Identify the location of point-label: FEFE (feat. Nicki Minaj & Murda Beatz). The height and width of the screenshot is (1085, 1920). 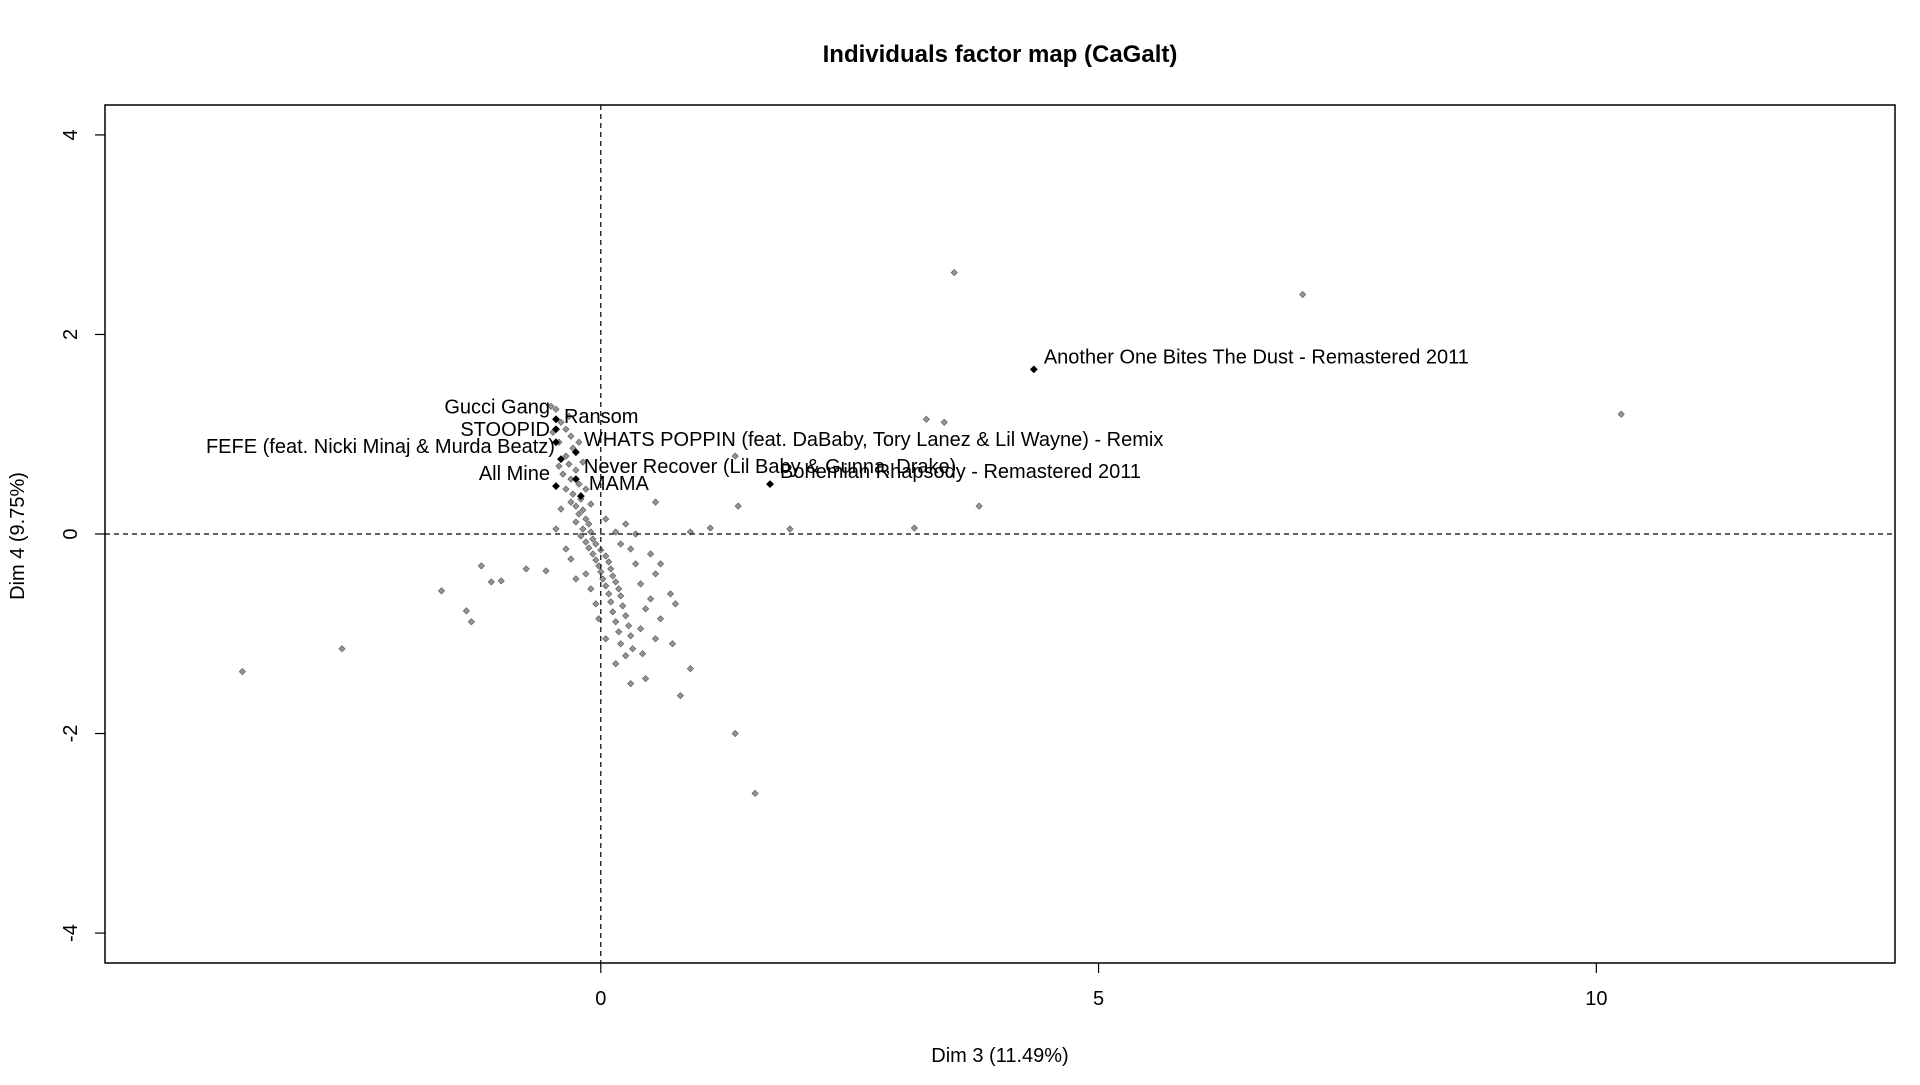
(380, 447).